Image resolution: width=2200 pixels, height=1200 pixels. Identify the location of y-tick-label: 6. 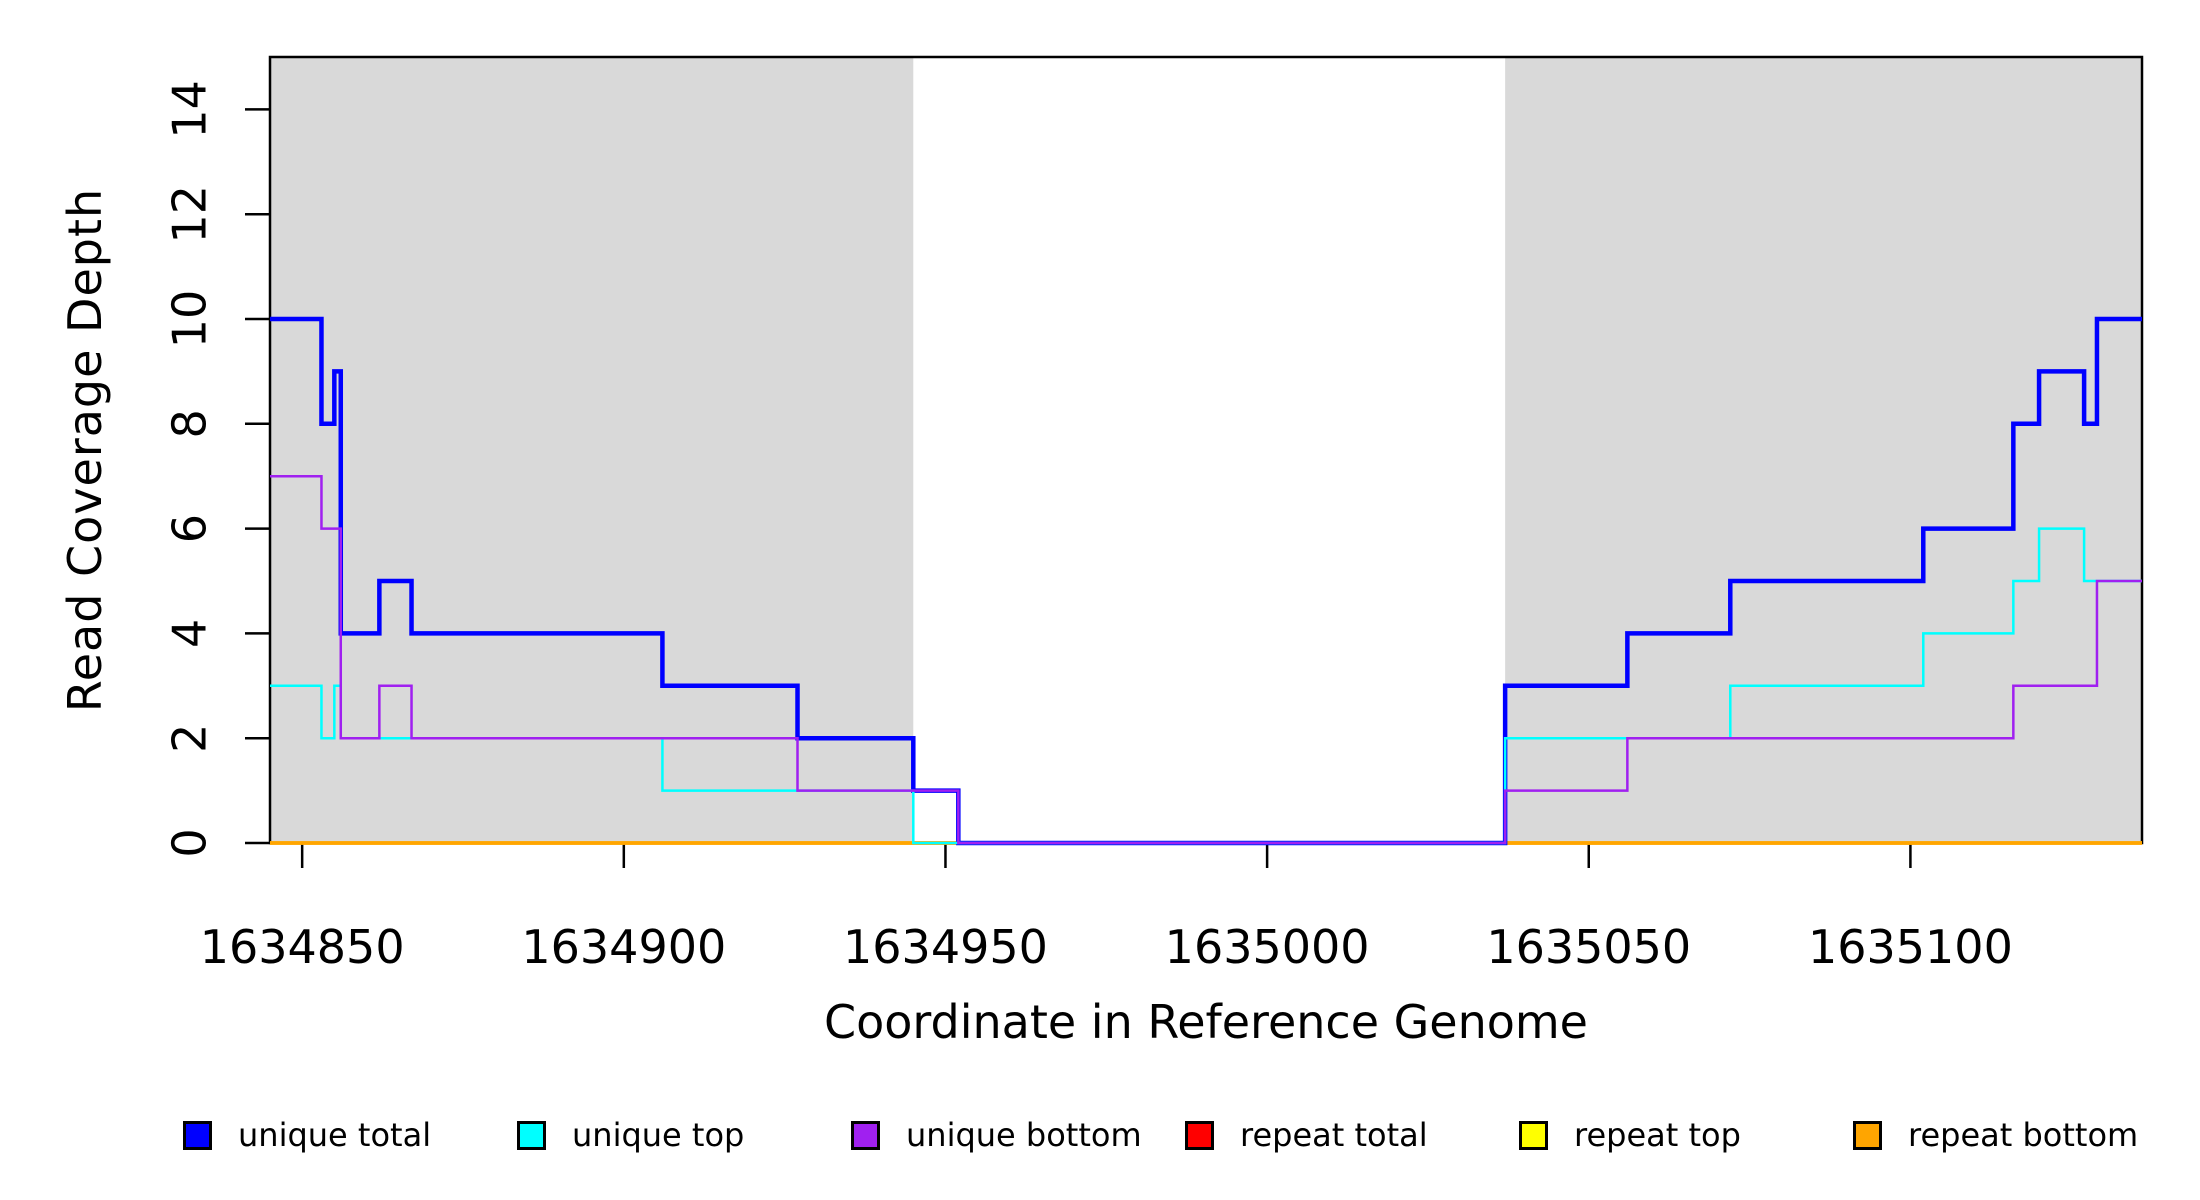
(190, 528).